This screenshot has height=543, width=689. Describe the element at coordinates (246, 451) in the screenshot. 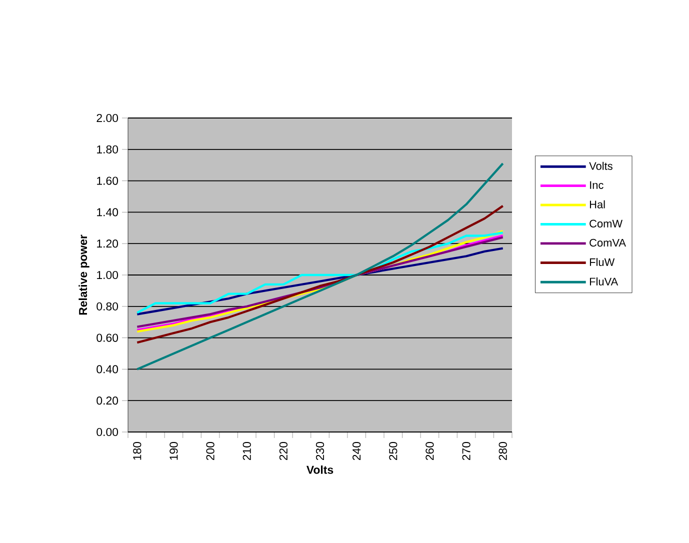

I see `x-tick-label: 210` at that location.